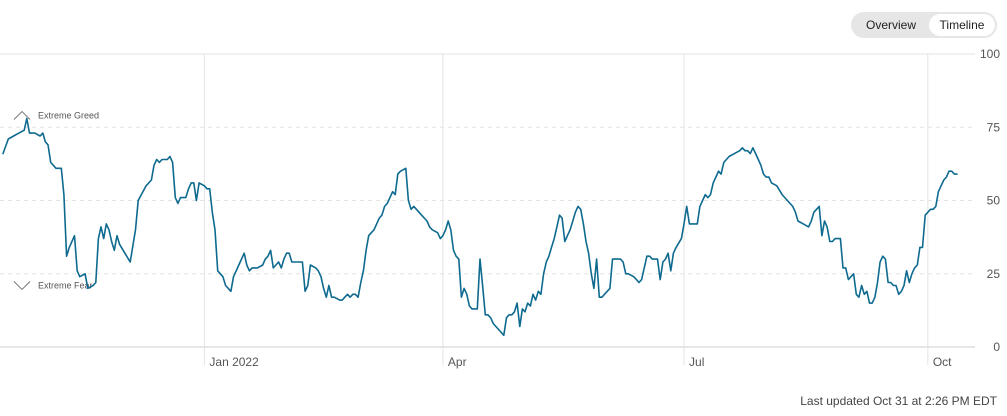 This screenshot has width=1007, height=416. I want to click on x-tick-label-0: Jan 2022, so click(234, 362).